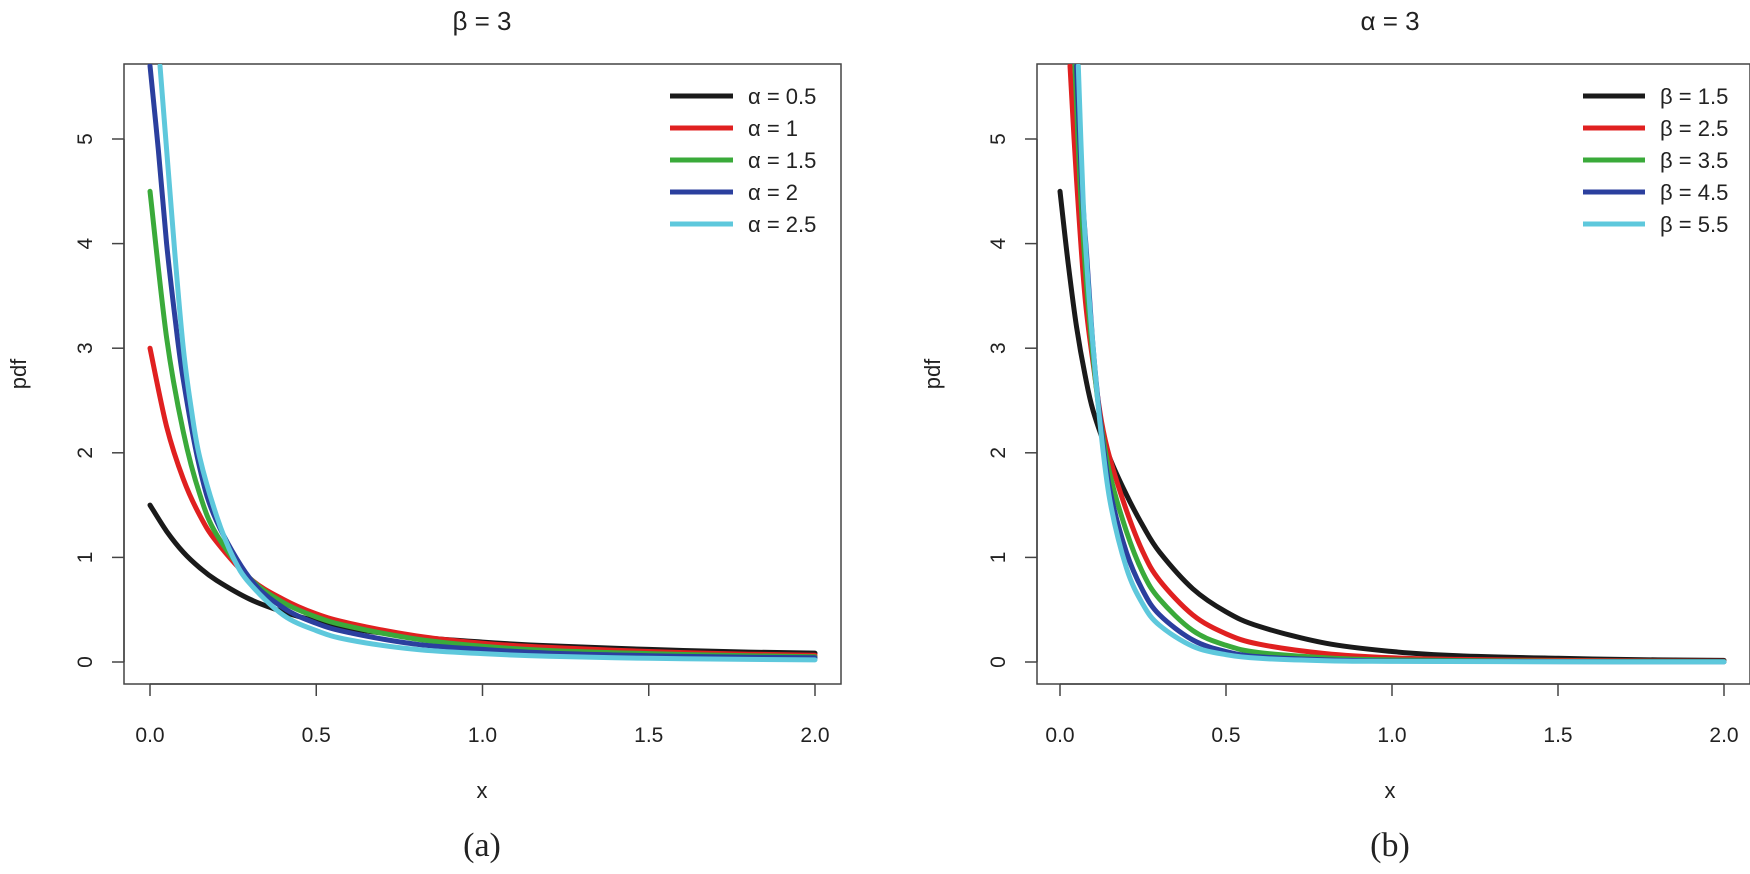 Image resolution: width=1750 pixels, height=874 pixels. Describe the element at coordinates (1694, 128) in the screenshot. I see `legend-label-2: β = 2.5` at that location.